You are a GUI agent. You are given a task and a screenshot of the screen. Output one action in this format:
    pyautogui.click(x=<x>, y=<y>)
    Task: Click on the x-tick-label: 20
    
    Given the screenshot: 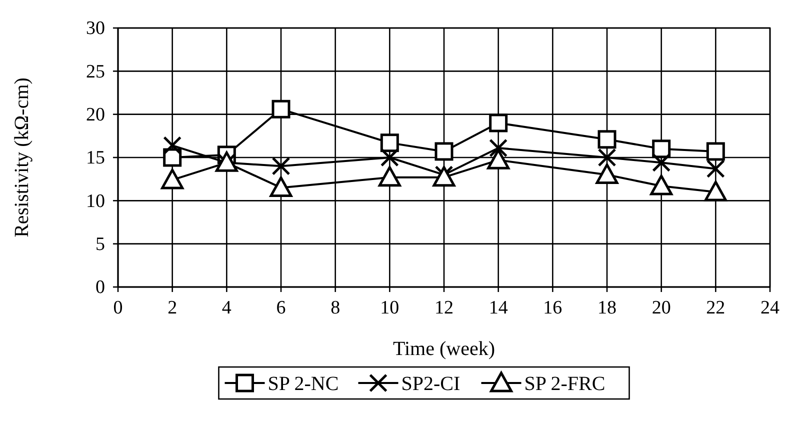 What is the action you would take?
    pyautogui.click(x=661, y=307)
    